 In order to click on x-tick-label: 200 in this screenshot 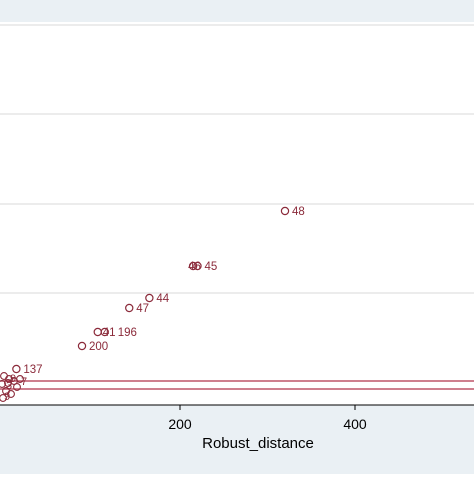, I will do `click(180, 424)`.